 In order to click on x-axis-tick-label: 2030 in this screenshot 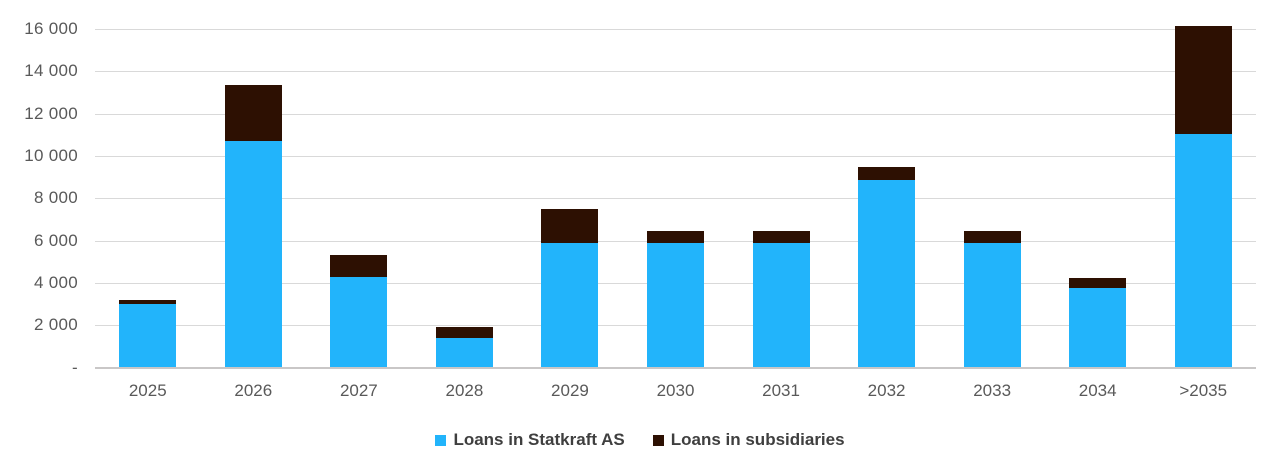, I will do `click(675, 390)`.